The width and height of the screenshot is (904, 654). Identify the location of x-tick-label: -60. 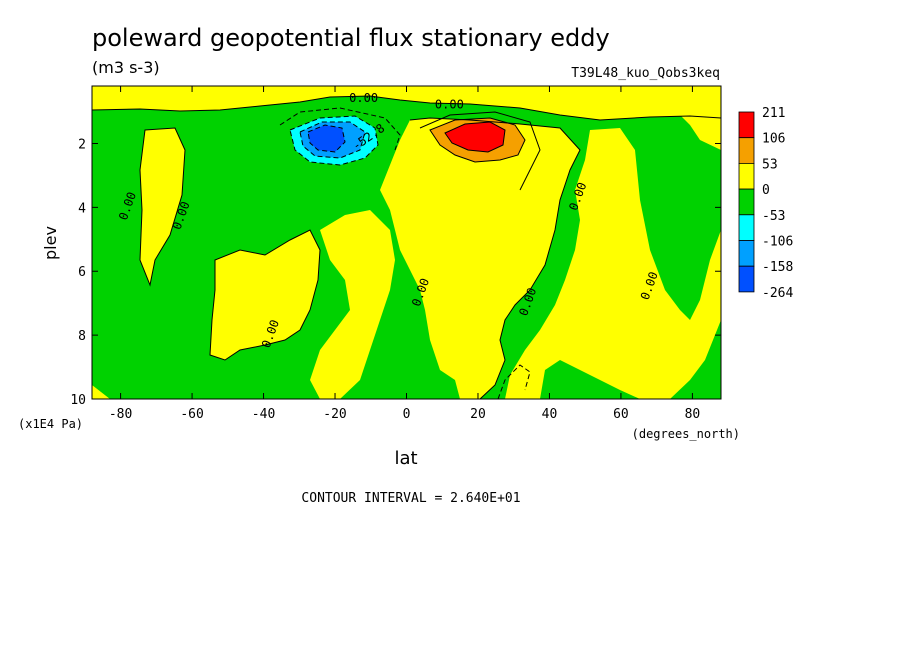
(191, 414).